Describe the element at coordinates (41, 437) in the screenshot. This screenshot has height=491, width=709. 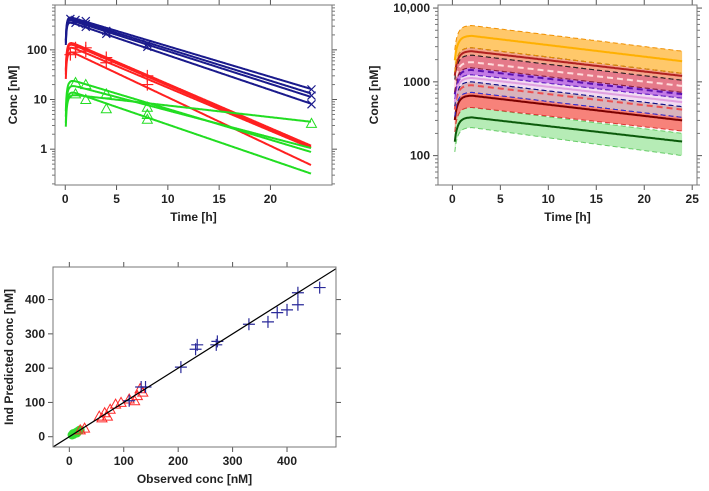
I see `y-tick-label: 0` at that location.